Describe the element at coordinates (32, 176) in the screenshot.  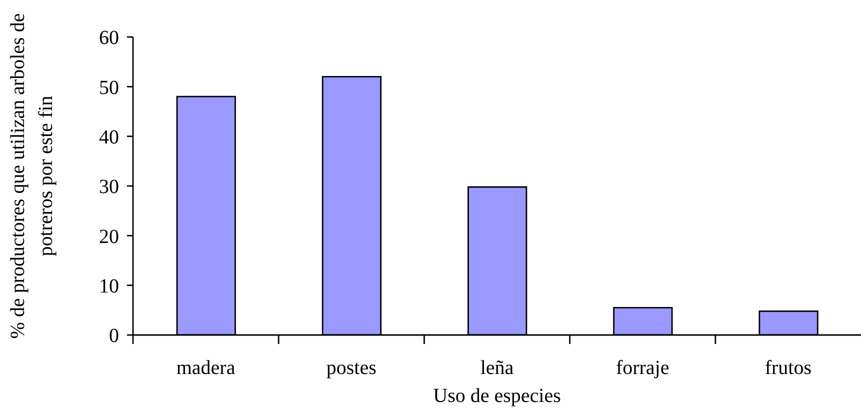
I see `y-axis-title: % de productores que utilizan arboles de potreros por este fin` at that location.